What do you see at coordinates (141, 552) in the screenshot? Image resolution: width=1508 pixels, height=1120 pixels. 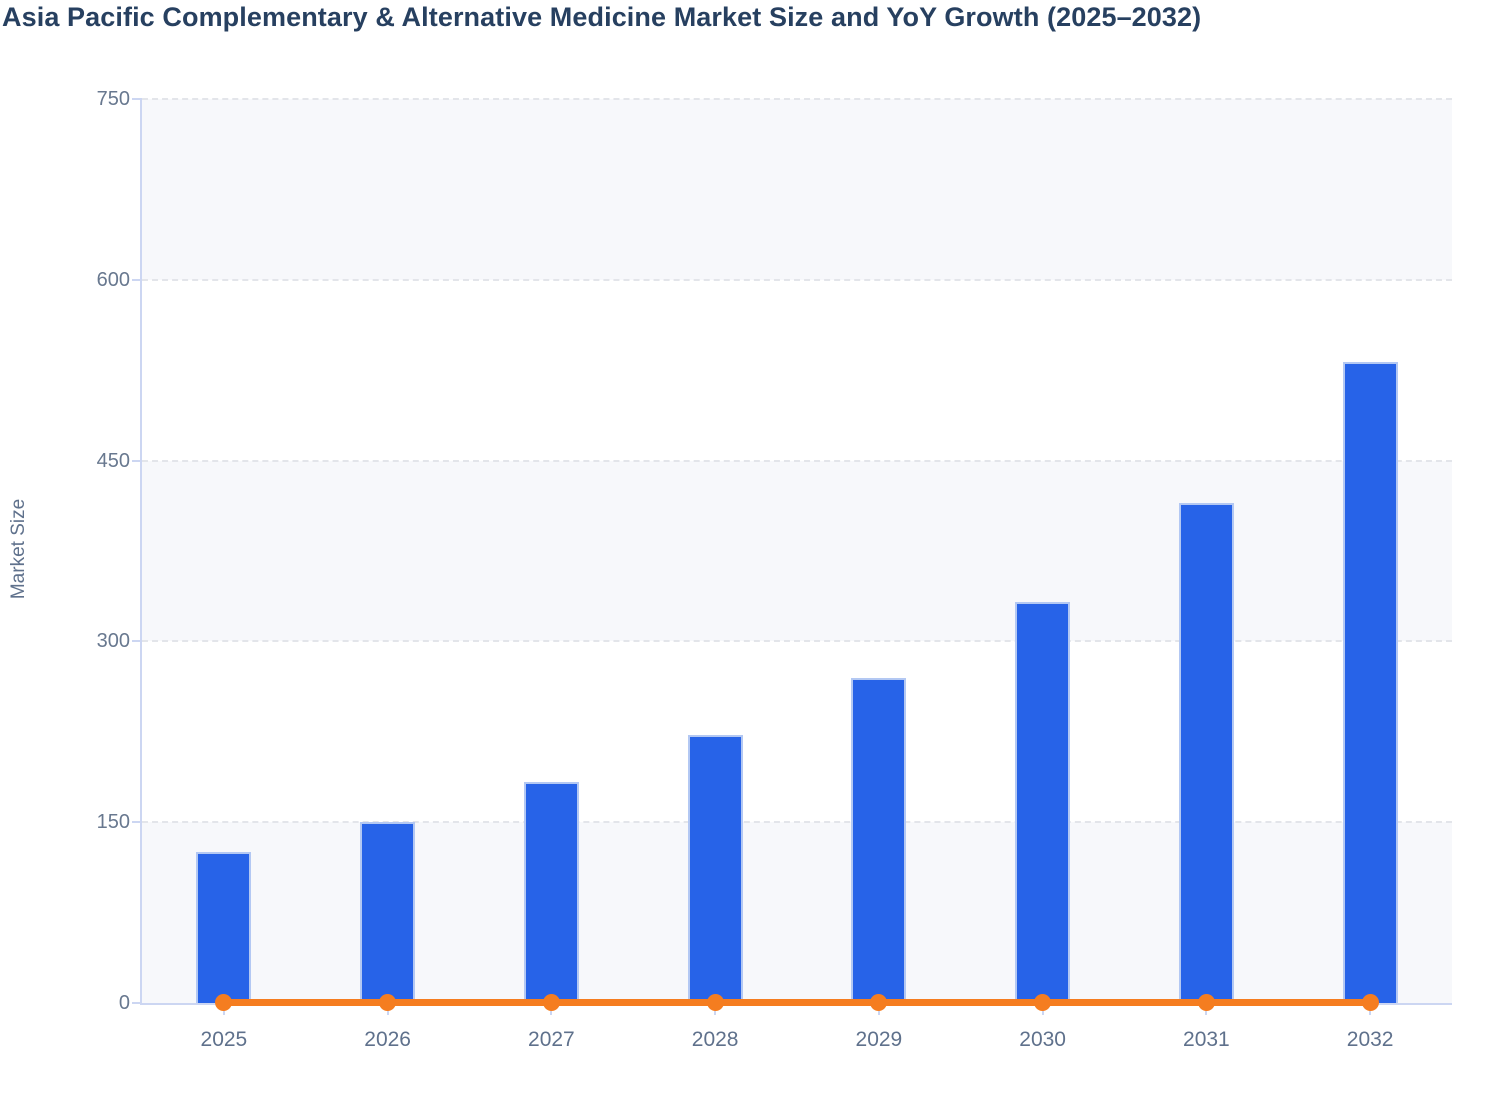 I see `y-axis-line` at bounding box center [141, 552].